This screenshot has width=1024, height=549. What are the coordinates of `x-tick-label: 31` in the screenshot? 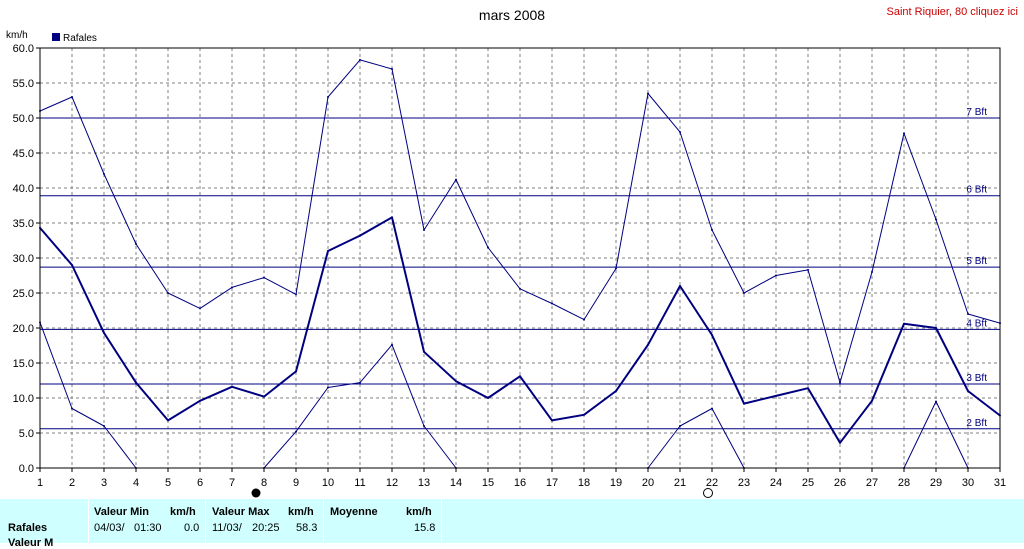 It's located at (1000, 483).